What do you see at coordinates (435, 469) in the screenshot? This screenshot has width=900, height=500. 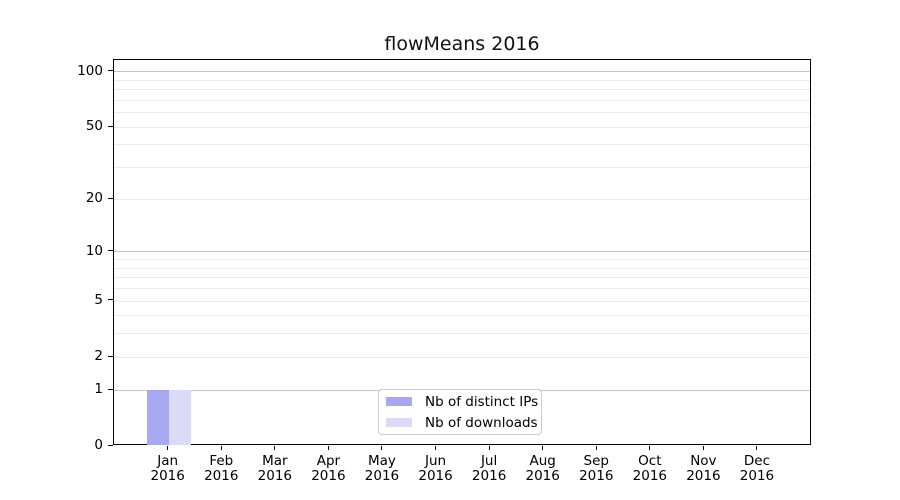 I see `x-tick-label: Jun 2016` at bounding box center [435, 469].